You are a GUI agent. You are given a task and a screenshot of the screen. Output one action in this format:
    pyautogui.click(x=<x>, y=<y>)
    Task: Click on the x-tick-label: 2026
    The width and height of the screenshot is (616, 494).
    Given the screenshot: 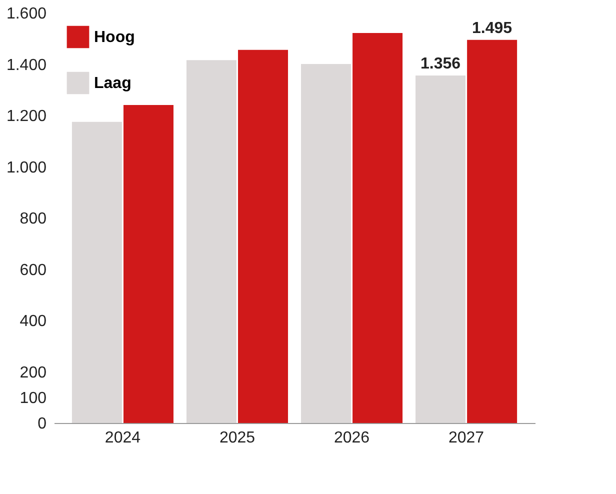 What is the action you would take?
    pyautogui.click(x=352, y=438)
    